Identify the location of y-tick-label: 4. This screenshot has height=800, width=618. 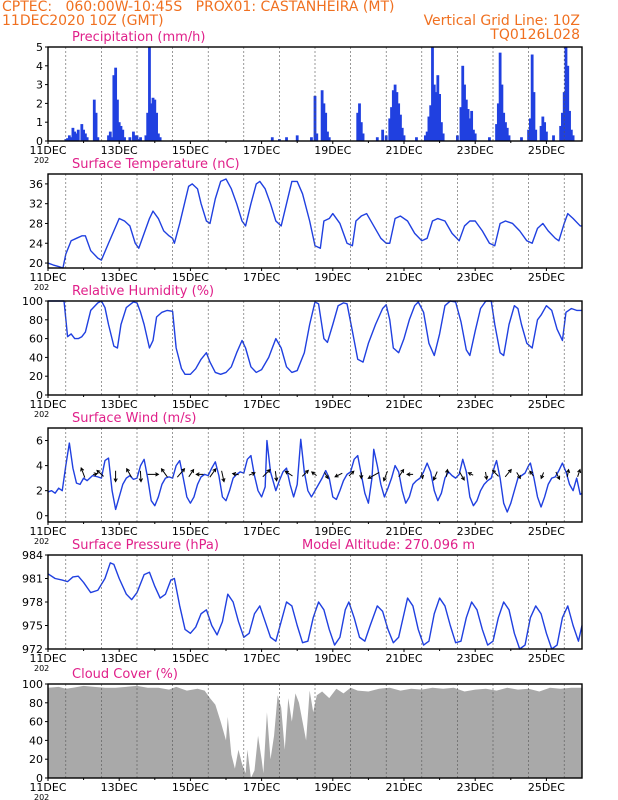
(39, 466).